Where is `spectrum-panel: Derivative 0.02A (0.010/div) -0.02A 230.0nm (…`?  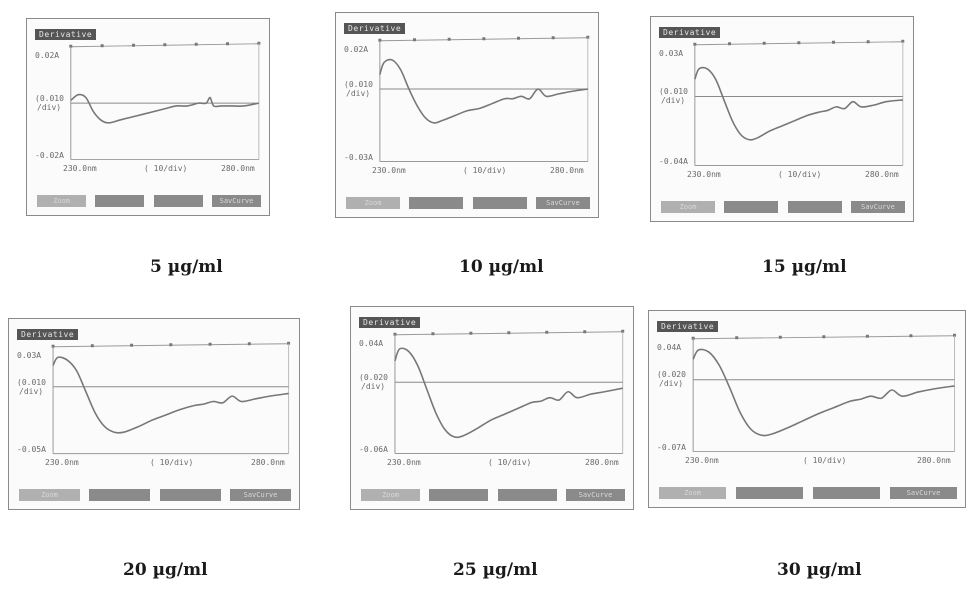
spectrum-panel: Derivative 0.02A (0.010/div) -0.02A 230.0nm (… is located at coordinates (148, 117).